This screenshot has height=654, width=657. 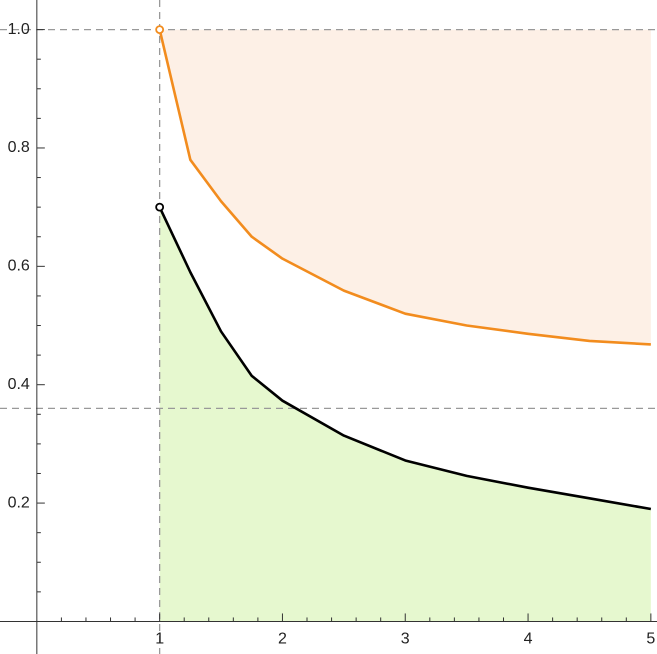 What do you see at coordinates (19, 502) in the screenshot?
I see `y-tick-label: 0.2` at bounding box center [19, 502].